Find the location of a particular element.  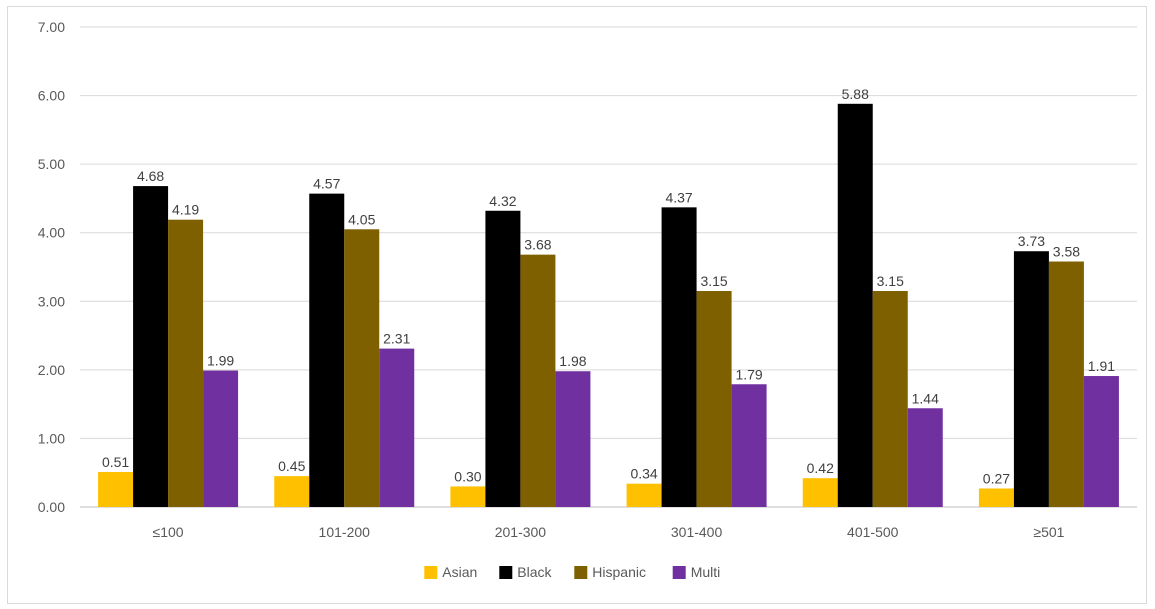

legend-swatch-hispanic is located at coordinates (581, 572).